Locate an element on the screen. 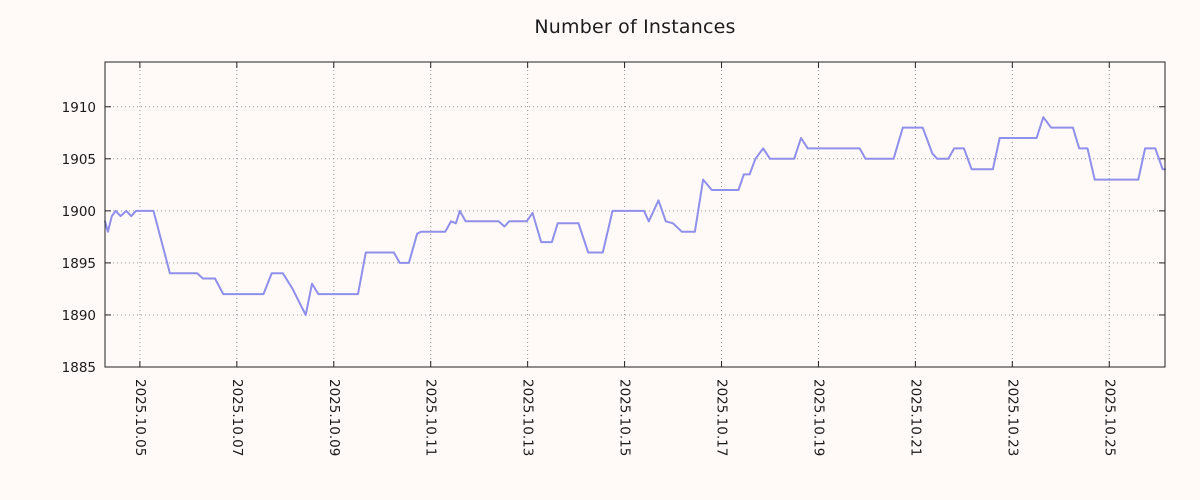 The image size is (1200, 500). x-tick-label: 2025.10.21 is located at coordinates (915, 417).